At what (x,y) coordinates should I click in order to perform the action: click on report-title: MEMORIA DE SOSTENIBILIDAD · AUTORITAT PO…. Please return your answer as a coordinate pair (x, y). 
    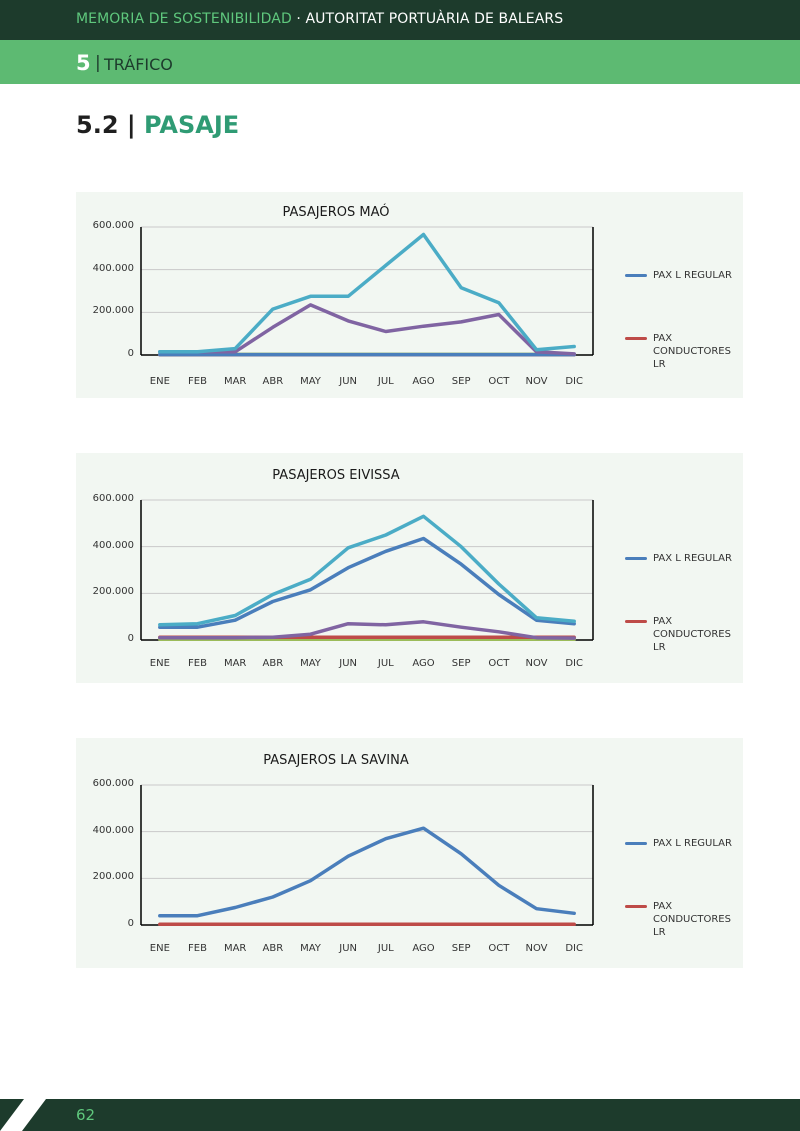
    Looking at the image, I should click on (320, 19).